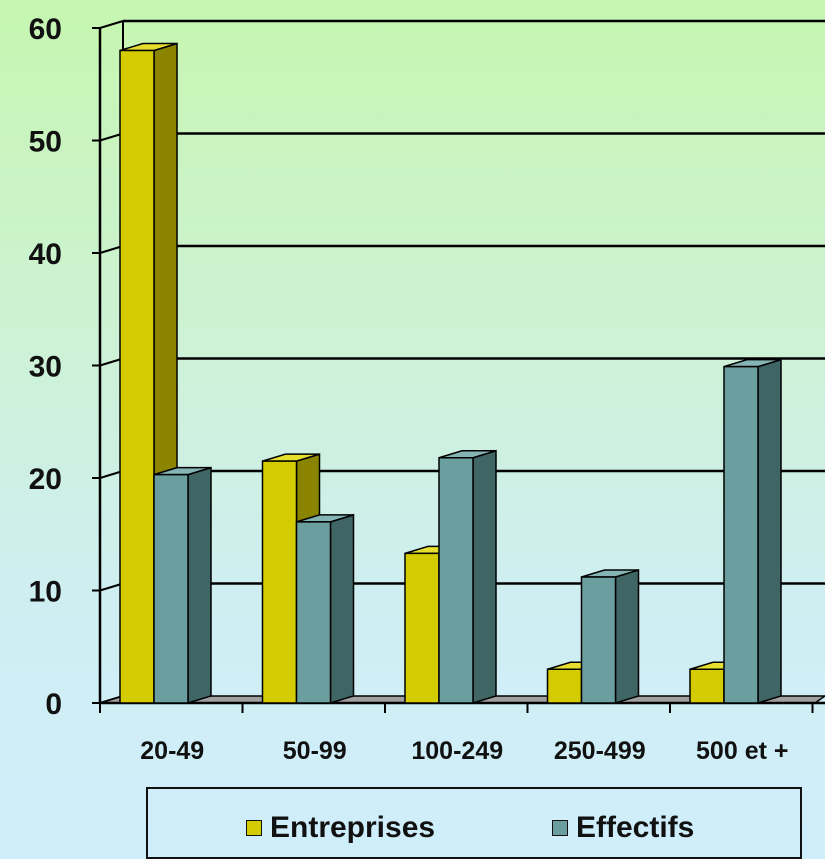 This screenshot has width=825, height=859. Describe the element at coordinates (45, 142) in the screenshot. I see `y-tick-label: 50` at that location.